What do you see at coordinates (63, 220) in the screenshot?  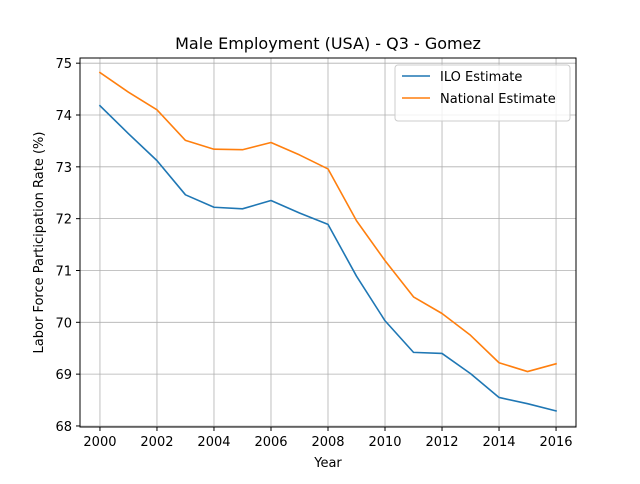 I see `y-tick-label: 72` at bounding box center [63, 220].